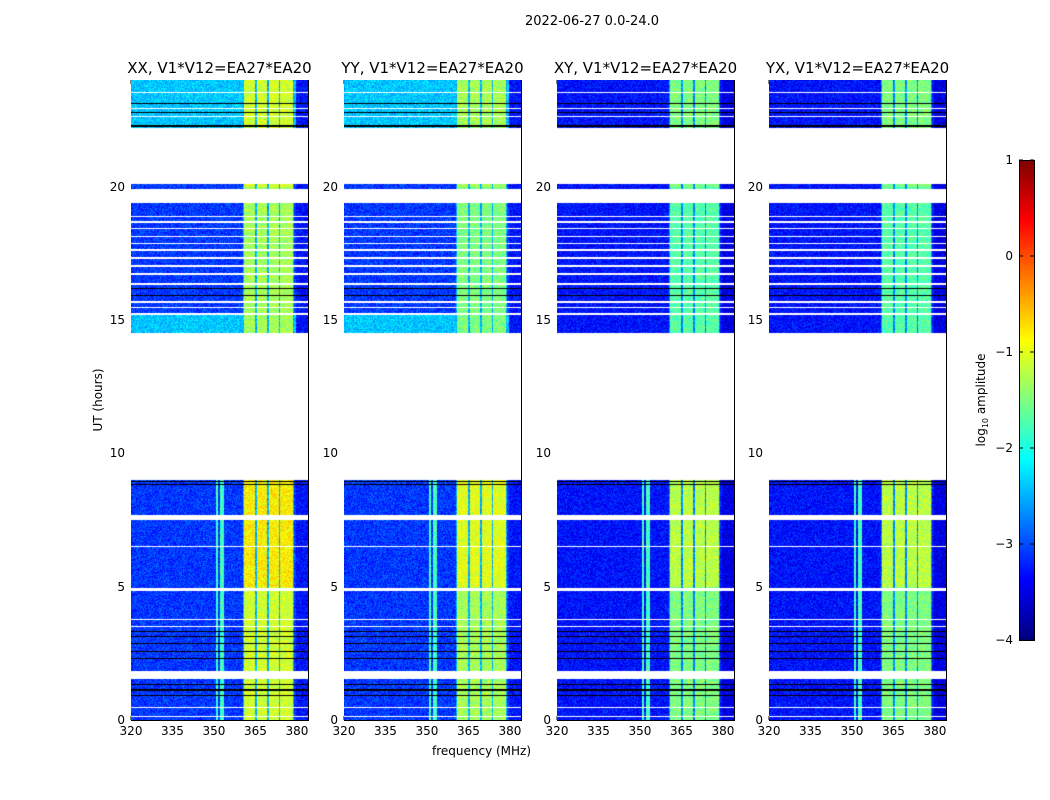 This screenshot has width=1050, height=800. What do you see at coordinates (432, 400) in the screenshot?
I see `waterfall-image-yy` at bounding box center [432, 400].